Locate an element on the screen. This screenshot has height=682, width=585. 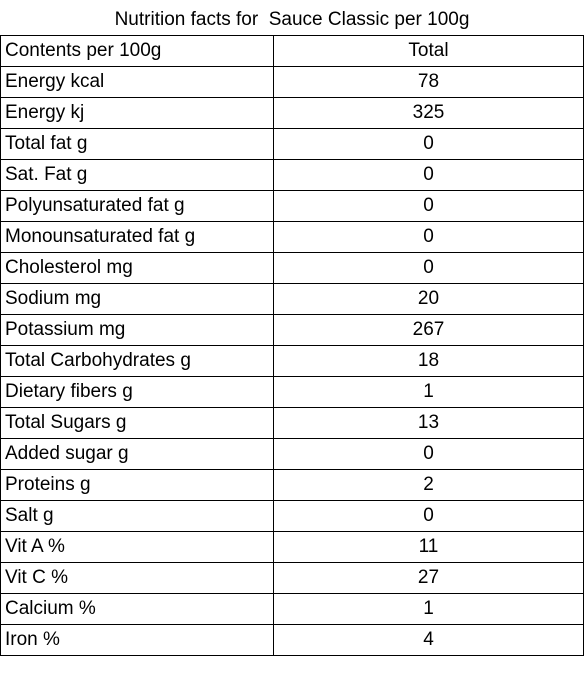
nutrient-value: 11 is located at coordinates (428, 547).